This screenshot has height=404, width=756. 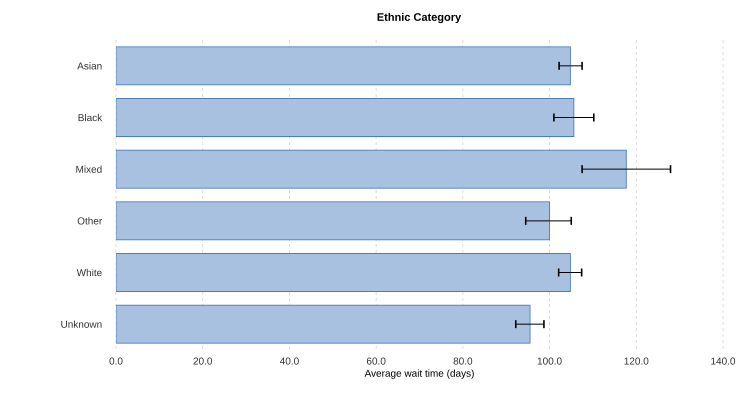 I want to click on x-tick-label: 80.0, so click(x=463, y=361).